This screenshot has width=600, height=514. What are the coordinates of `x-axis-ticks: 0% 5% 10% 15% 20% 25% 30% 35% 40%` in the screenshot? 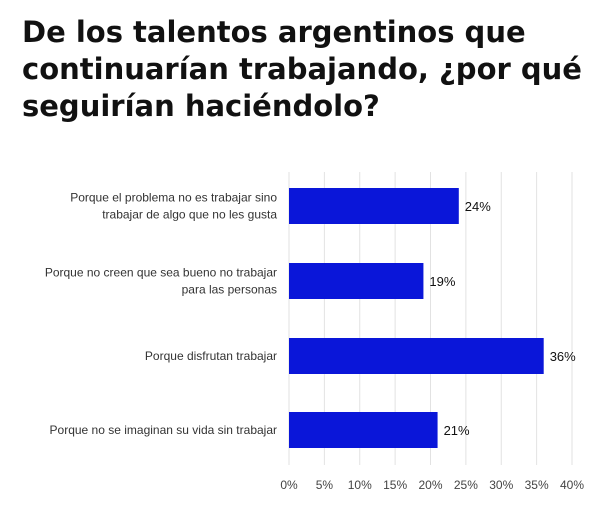 It's located at (432, 485).